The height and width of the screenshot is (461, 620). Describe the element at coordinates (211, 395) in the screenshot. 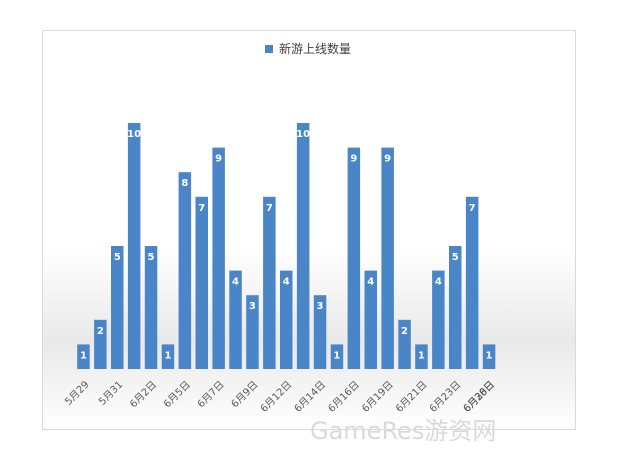

I see `x-tick-label: 6月7日` at that location.